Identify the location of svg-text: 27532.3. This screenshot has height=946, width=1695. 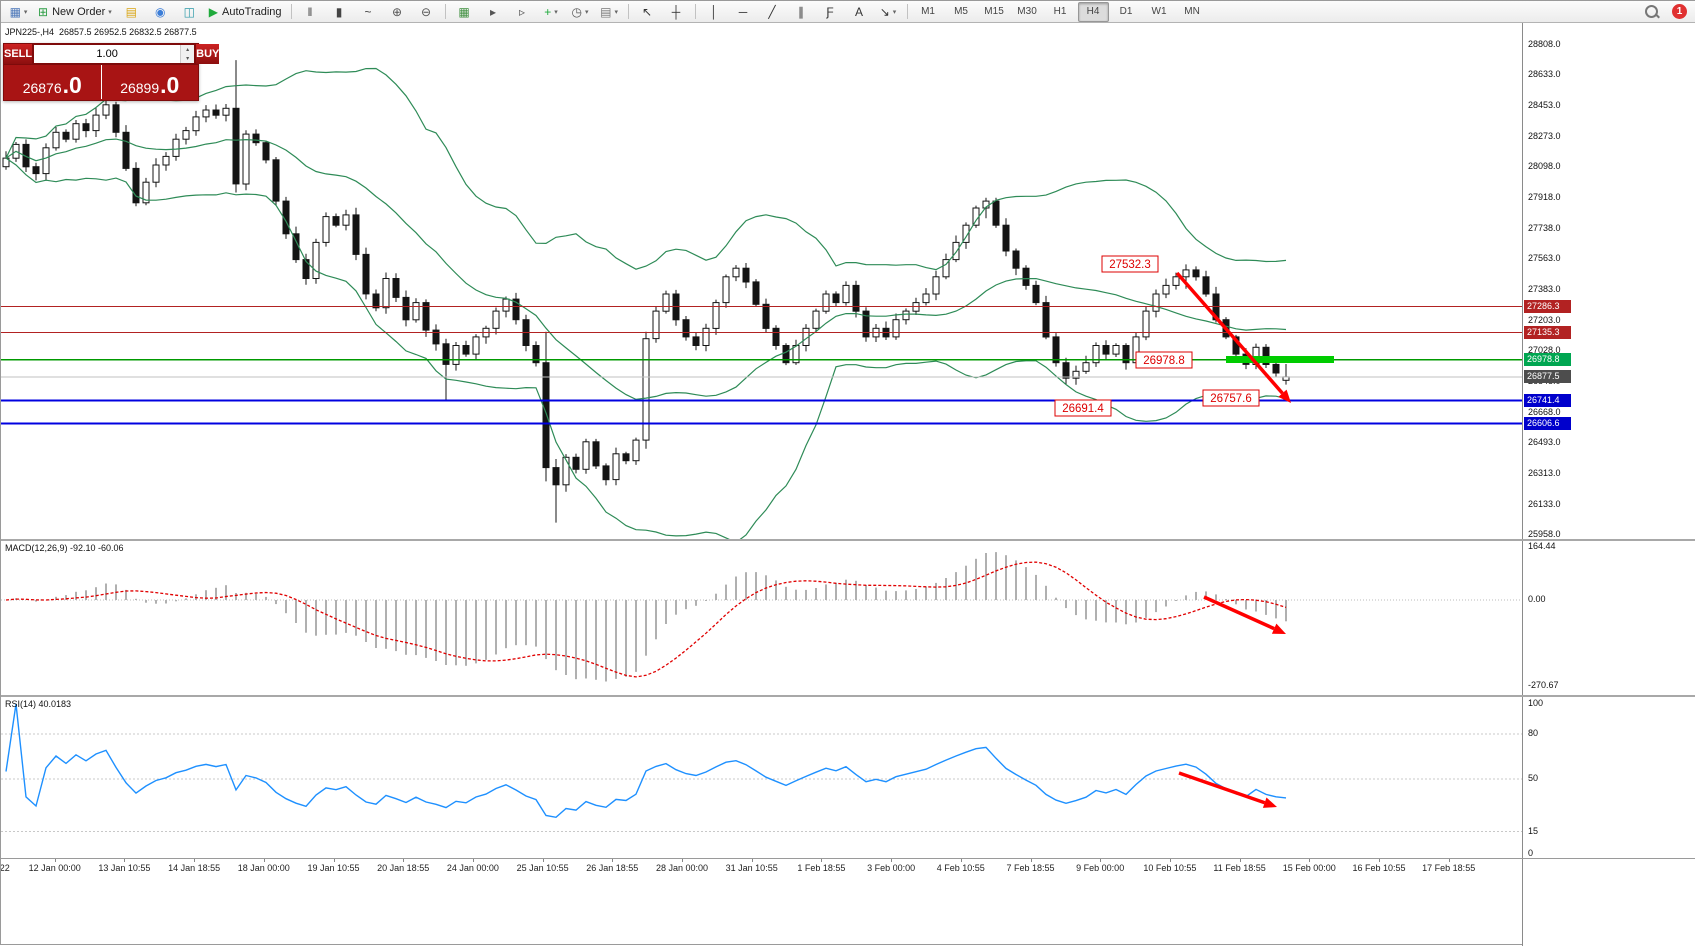
(1130, 265).